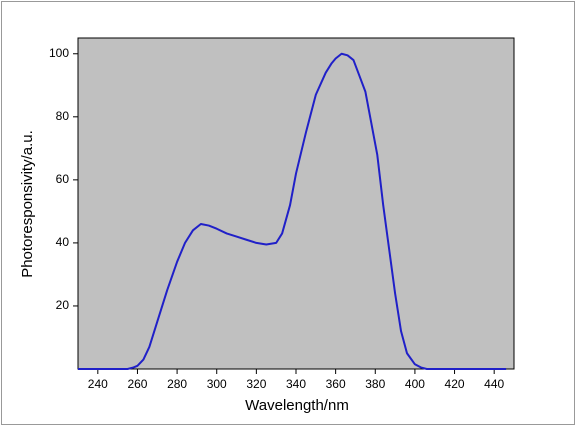 This screenshot has width=576, height=426. What do you see at coordinates (455, 384) in the screenshot?
I see `x-tick-label: 420` at bounding box center [455, 384].